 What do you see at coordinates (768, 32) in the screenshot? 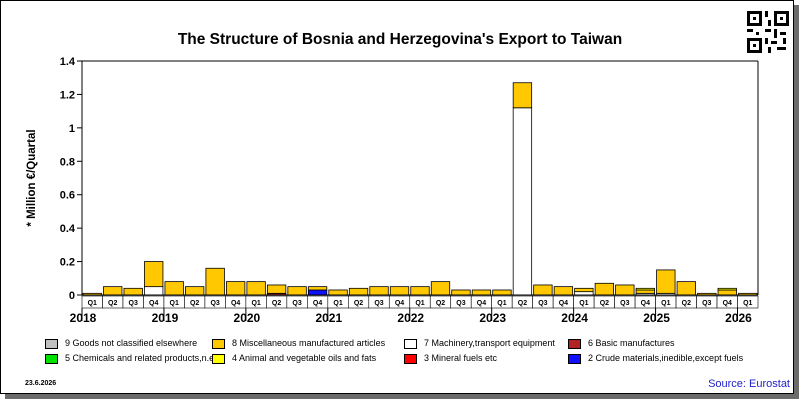
I see `qr-code-icon` at bounding box center [768, 32].